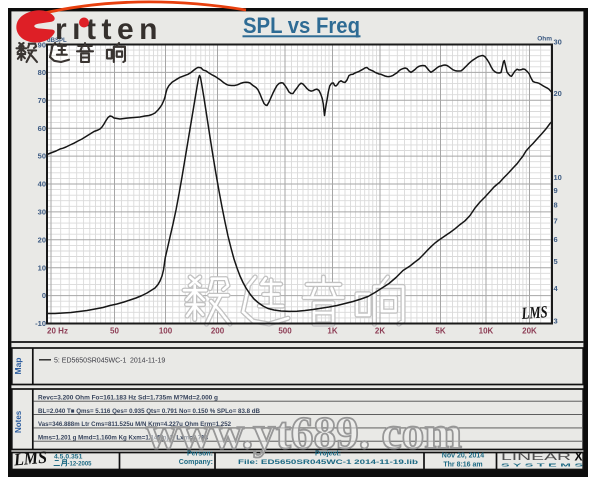  Describe the element at coordinates (147, 360) in the screenshot. I see `svg-text: 2014-11-19` at that location.